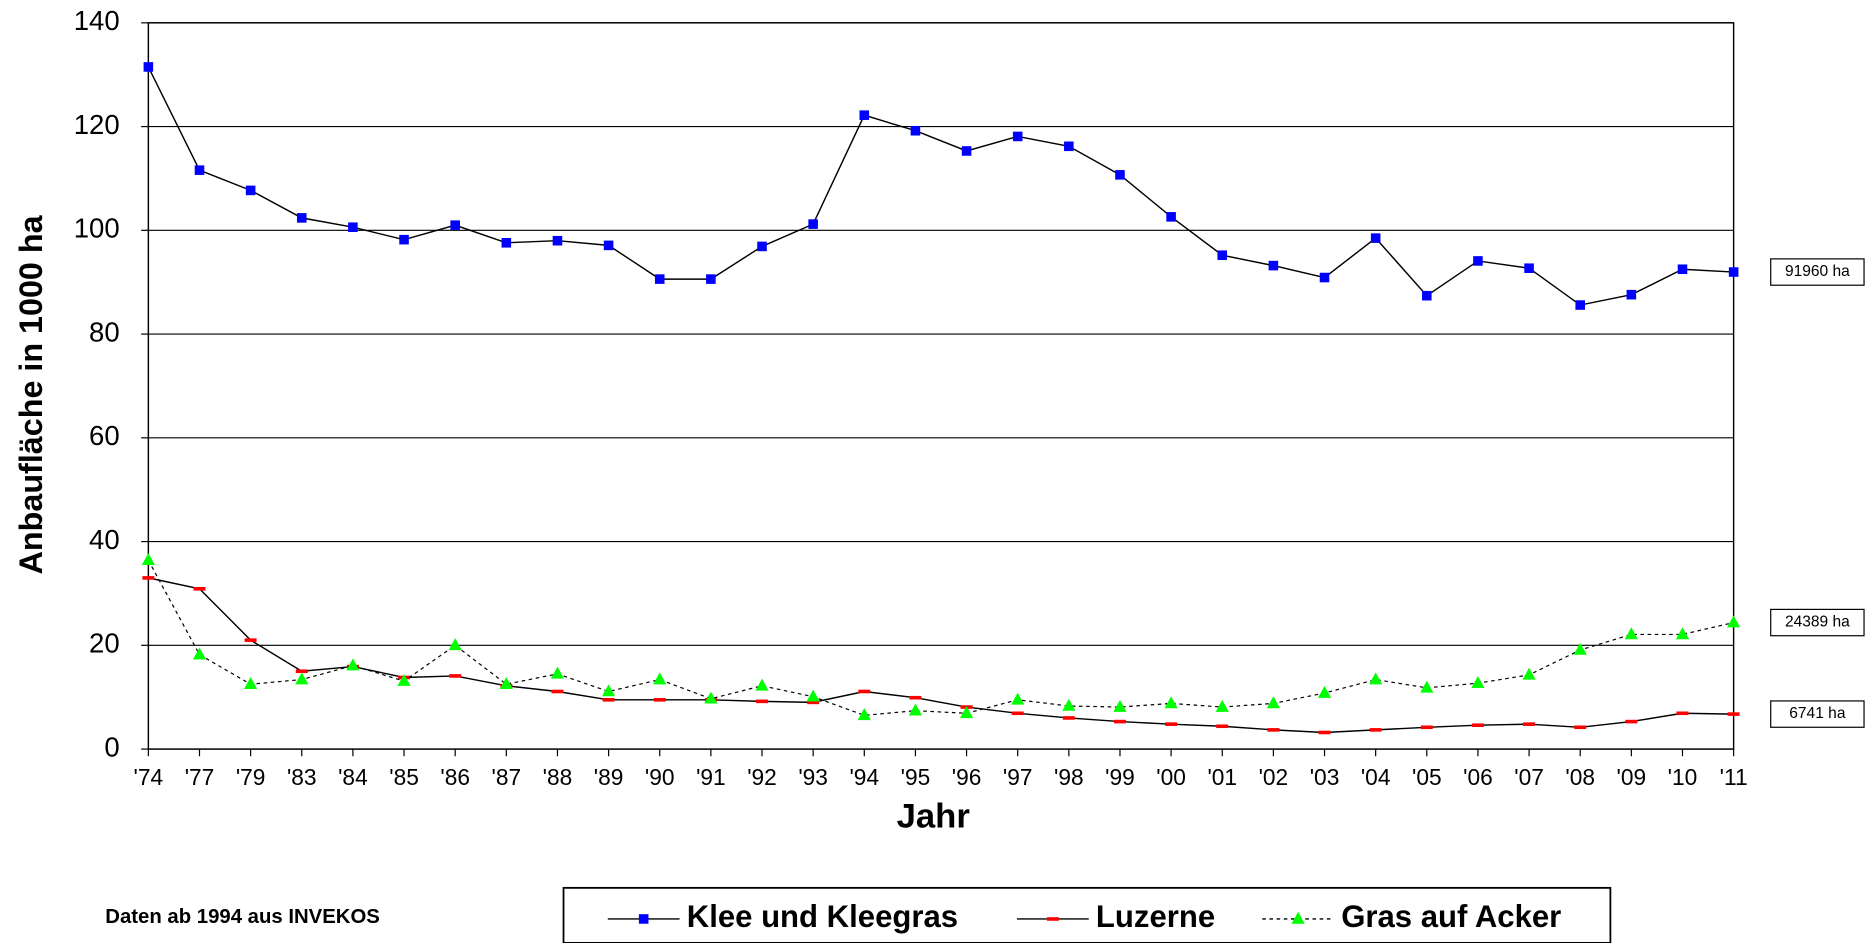 The width and height of the screenshot is (1876, 943). I want to click on x-tick-label: '10, so click(1683, 777).